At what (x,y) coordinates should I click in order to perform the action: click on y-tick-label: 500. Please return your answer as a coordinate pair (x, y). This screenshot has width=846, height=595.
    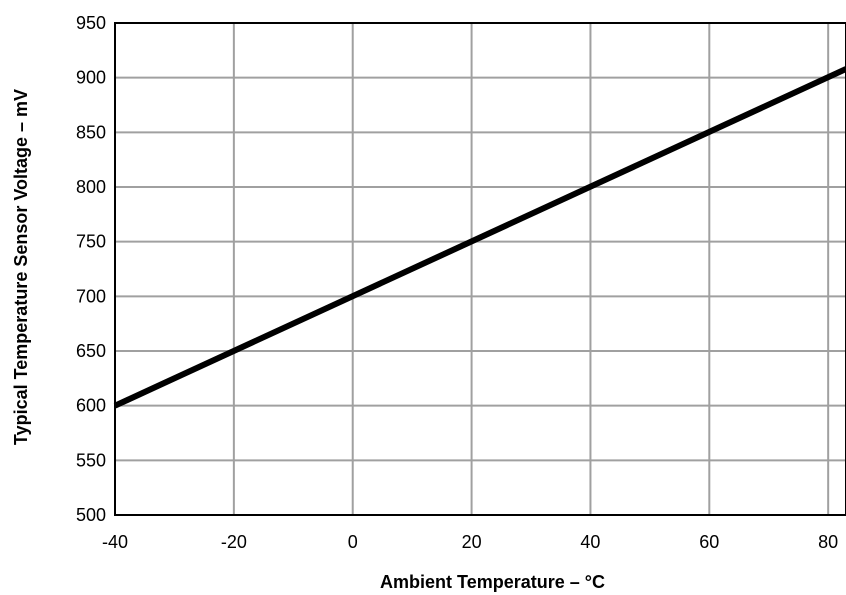
    Looking at the image, I should click on (91, 515).